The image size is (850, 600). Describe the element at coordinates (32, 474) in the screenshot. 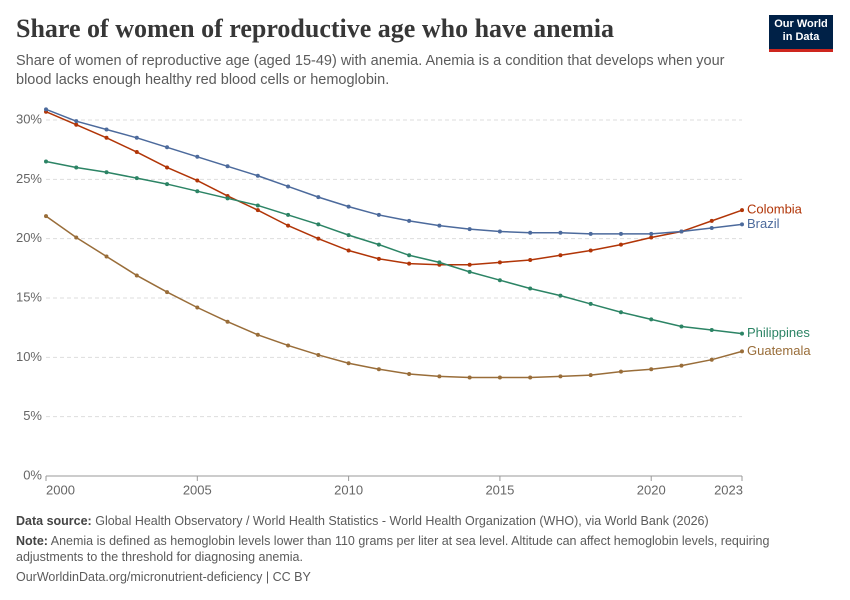

I see `y-tick-label: 0%` at that location.